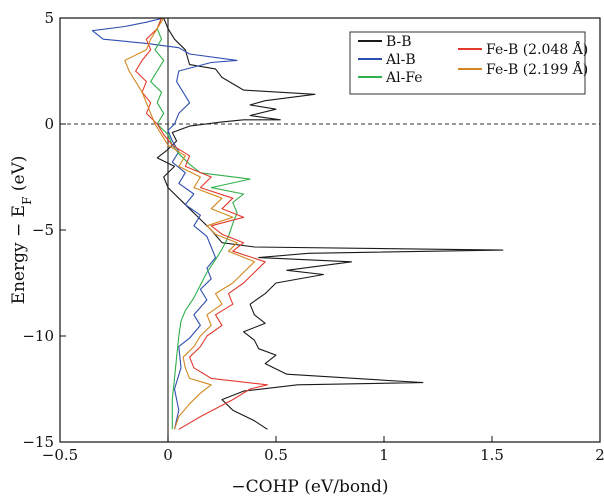  I want to click on x-tick-label-2: 0.5, so click(276, 455).